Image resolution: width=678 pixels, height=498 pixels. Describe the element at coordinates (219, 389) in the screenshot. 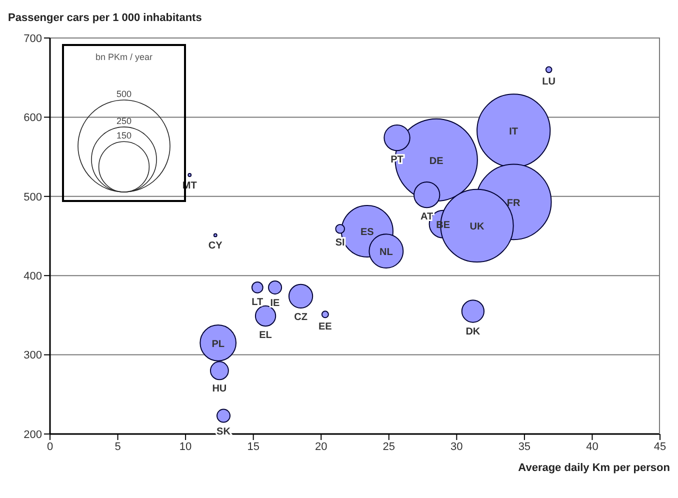

I see `annotation: HU` at that location.